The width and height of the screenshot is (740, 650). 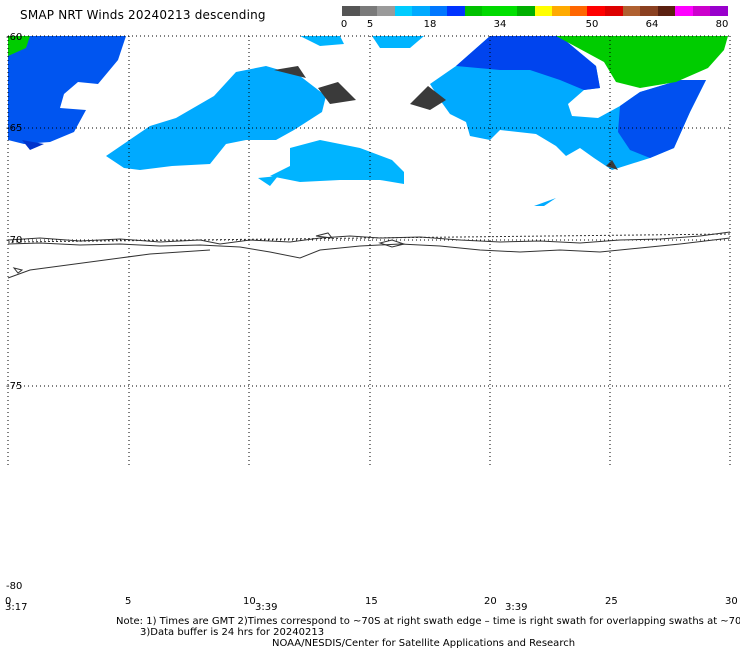 What do you see at coordinates (370, 24) in the screenshot?
I see `legend-label-5: 5` at bounding box center [370, 24].